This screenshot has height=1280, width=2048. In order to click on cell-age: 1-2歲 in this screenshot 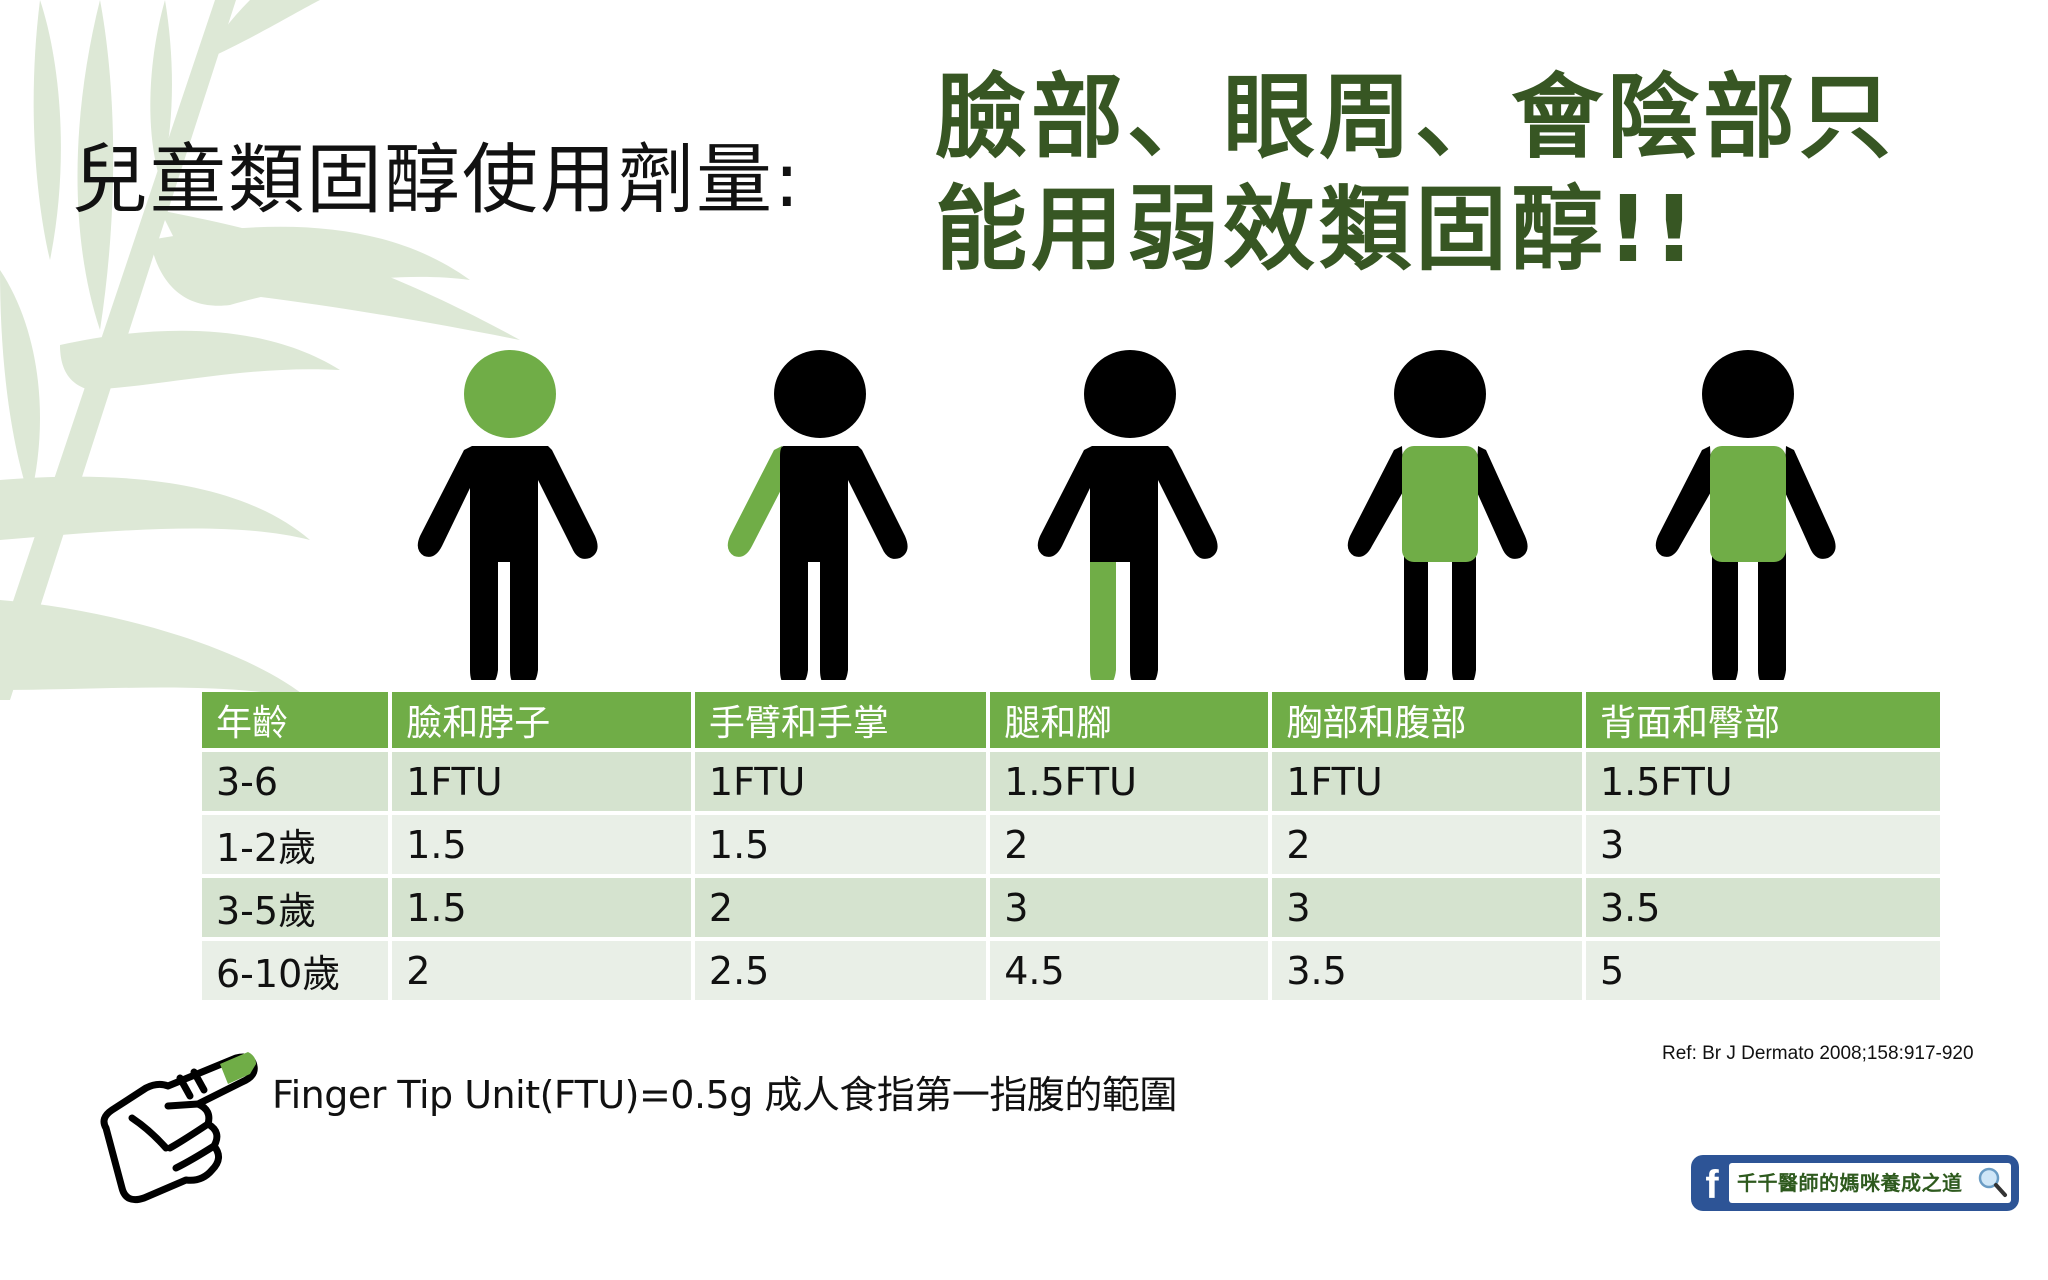, I will do `click(295, 844)`.